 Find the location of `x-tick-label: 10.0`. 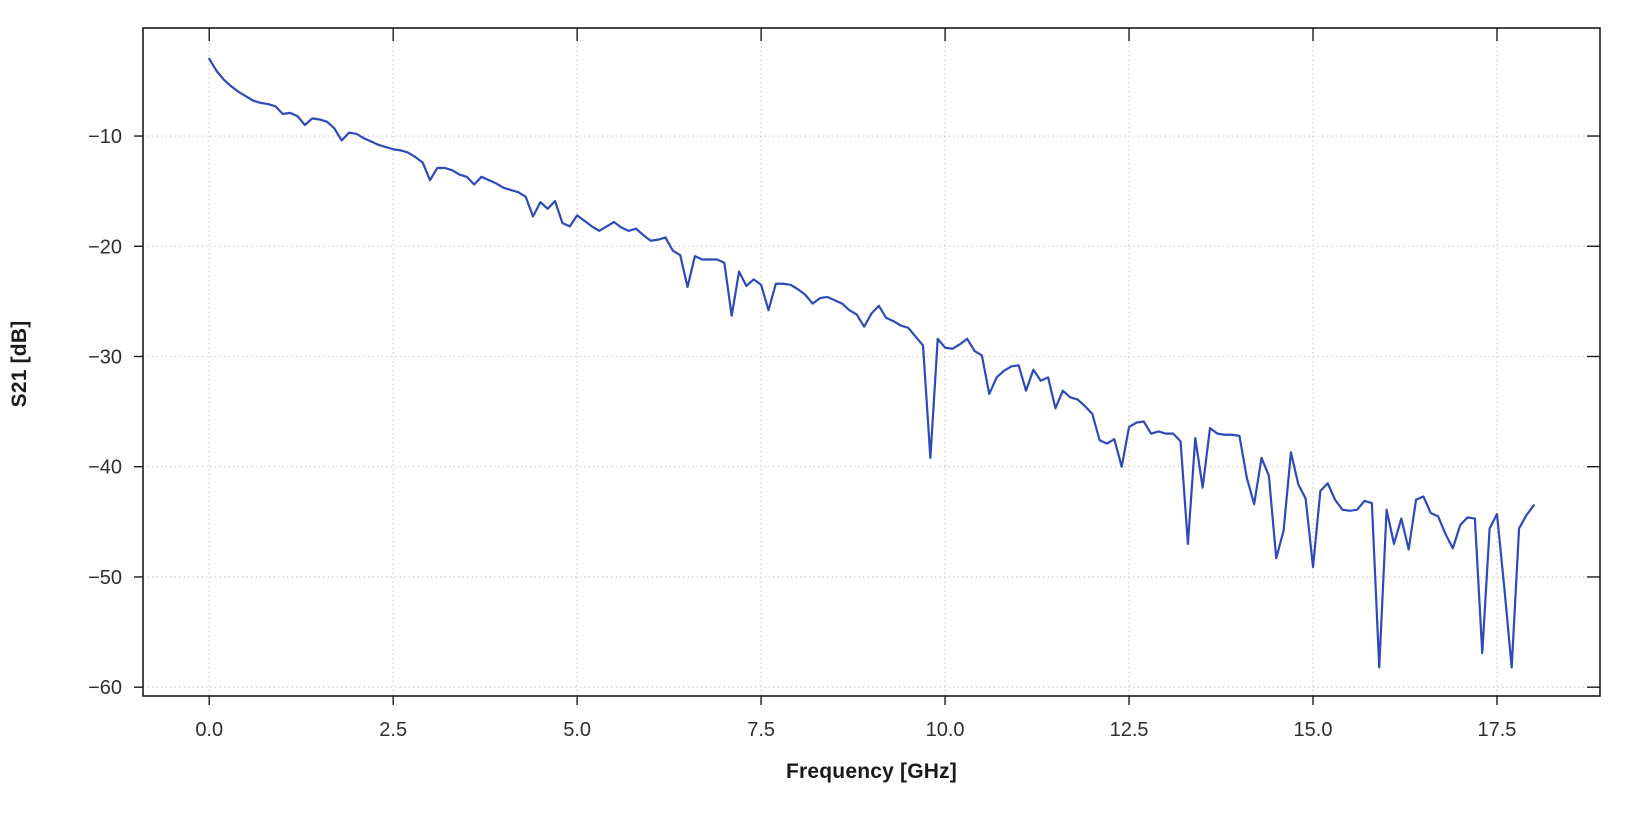

x-tick-label: 10.0 is located at coordinates (945, 730).